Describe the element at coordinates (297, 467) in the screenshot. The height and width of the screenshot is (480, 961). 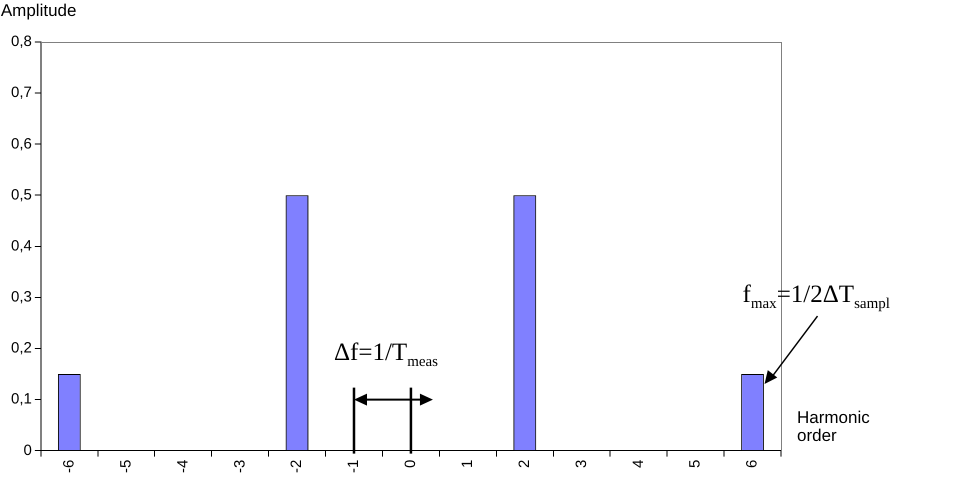
I see `x-tick-label: -2` at that location.